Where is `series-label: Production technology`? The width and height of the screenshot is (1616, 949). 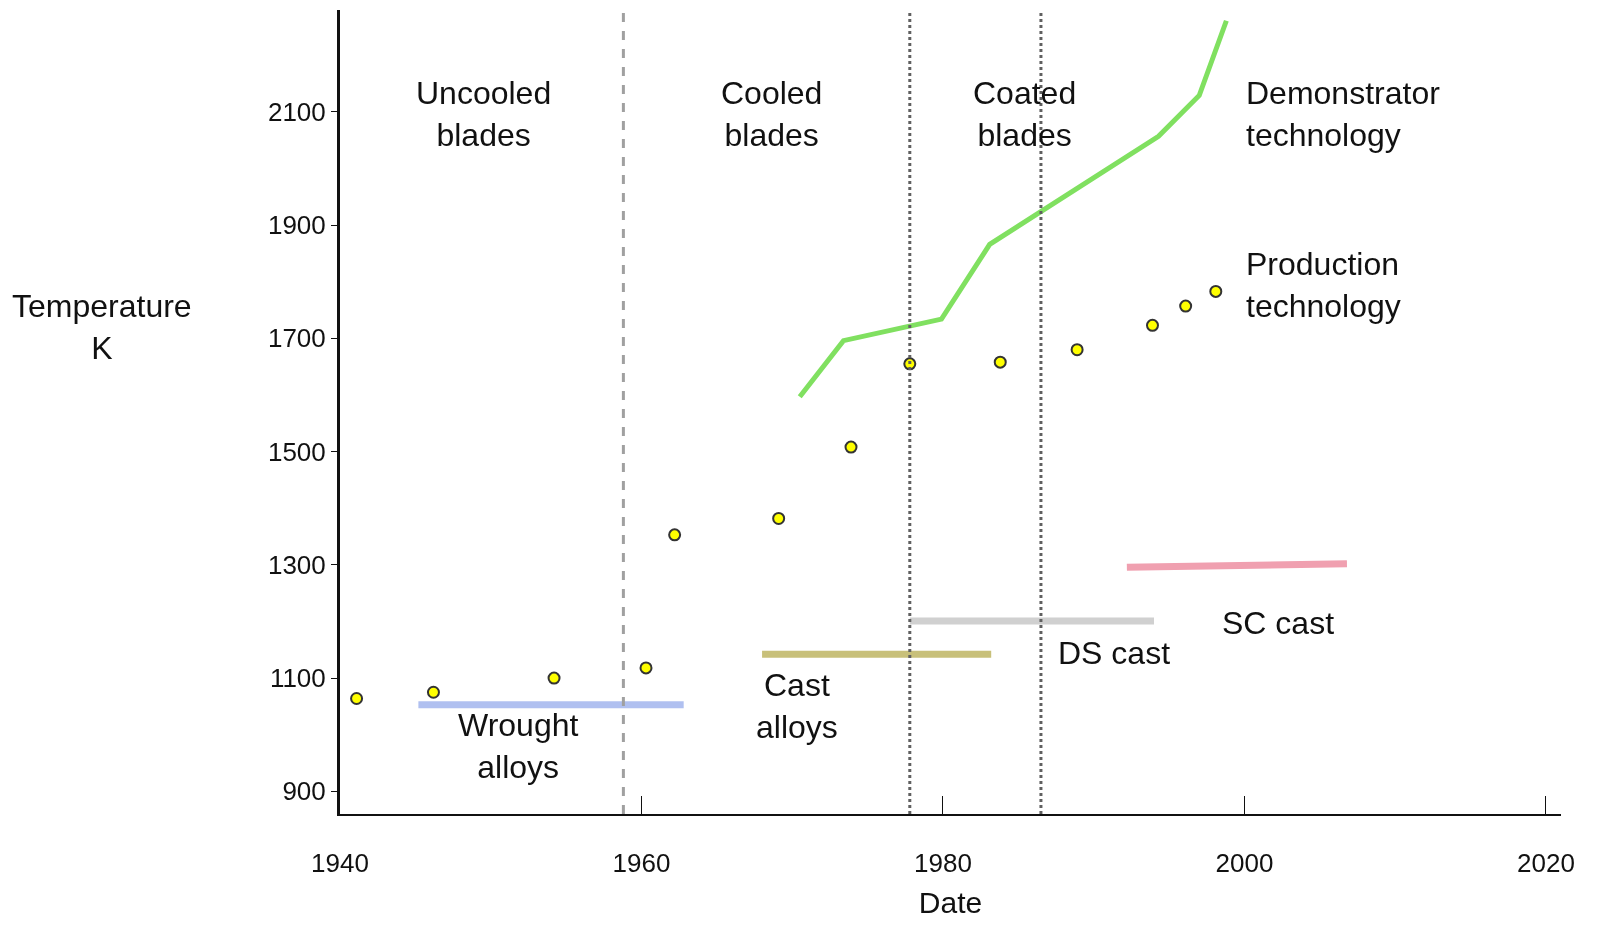
series-label: Production technology is located at coordinates (1323, 285).